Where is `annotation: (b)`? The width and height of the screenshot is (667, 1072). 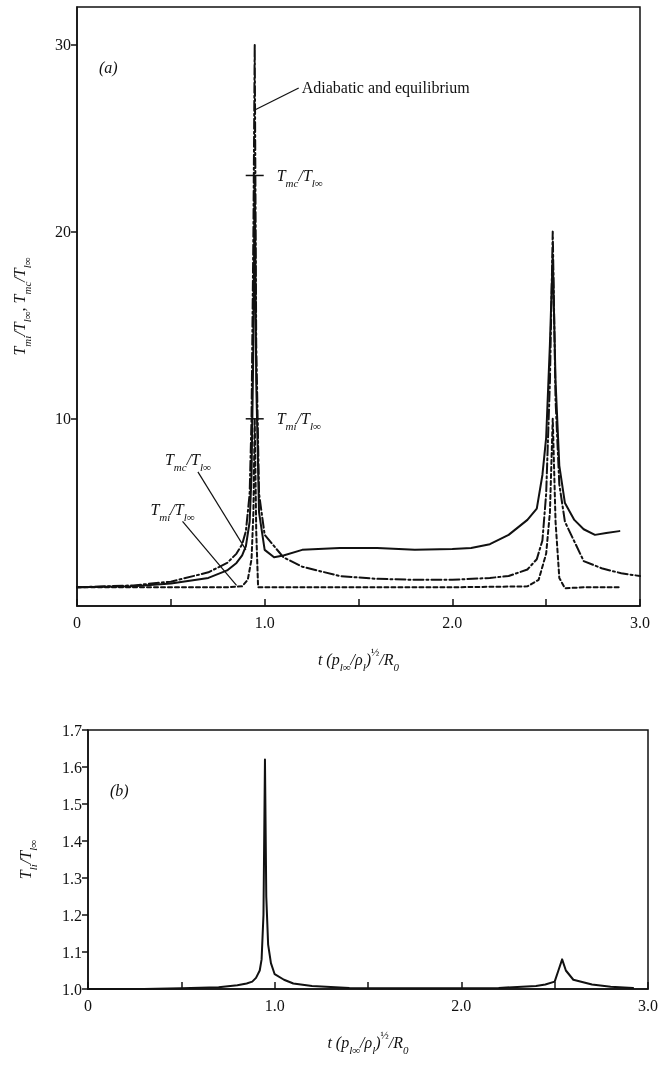
annotation: (b) is located at coordinates (119, 790).